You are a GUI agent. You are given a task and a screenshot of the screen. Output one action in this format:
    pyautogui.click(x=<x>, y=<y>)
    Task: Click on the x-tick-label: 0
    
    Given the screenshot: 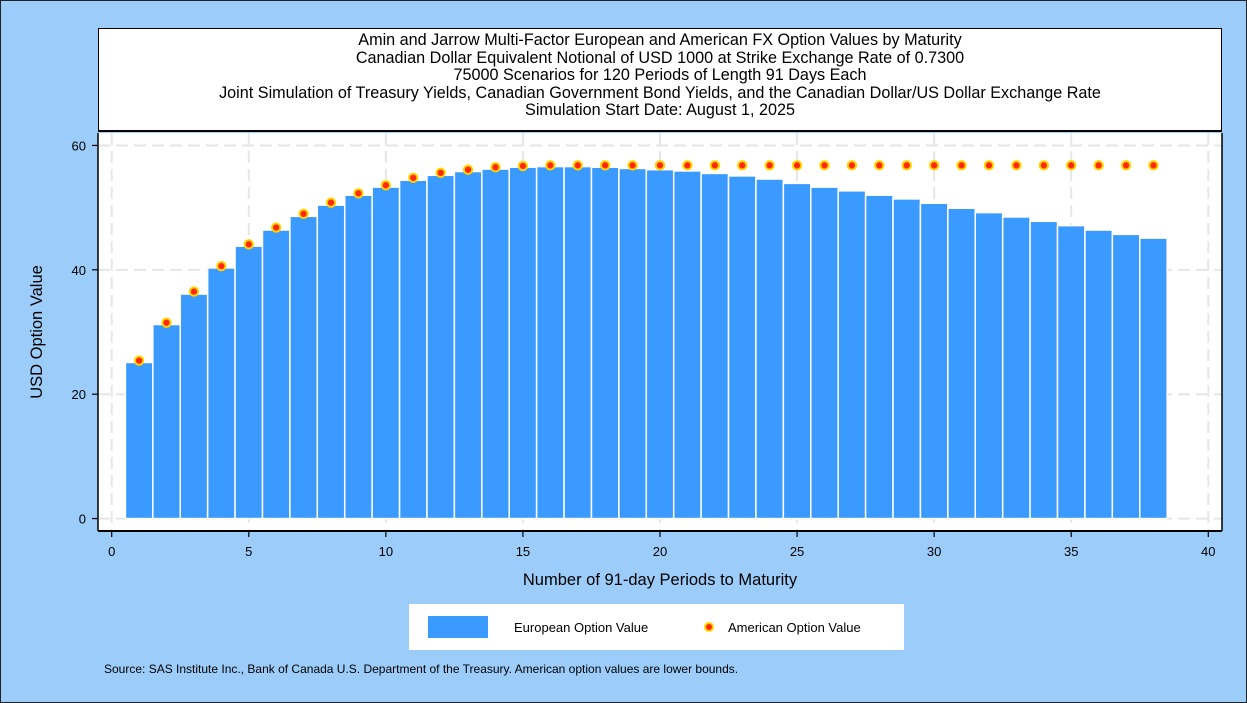 What is the action you would take?
    pyautogui.click(x=111, y=551)
    